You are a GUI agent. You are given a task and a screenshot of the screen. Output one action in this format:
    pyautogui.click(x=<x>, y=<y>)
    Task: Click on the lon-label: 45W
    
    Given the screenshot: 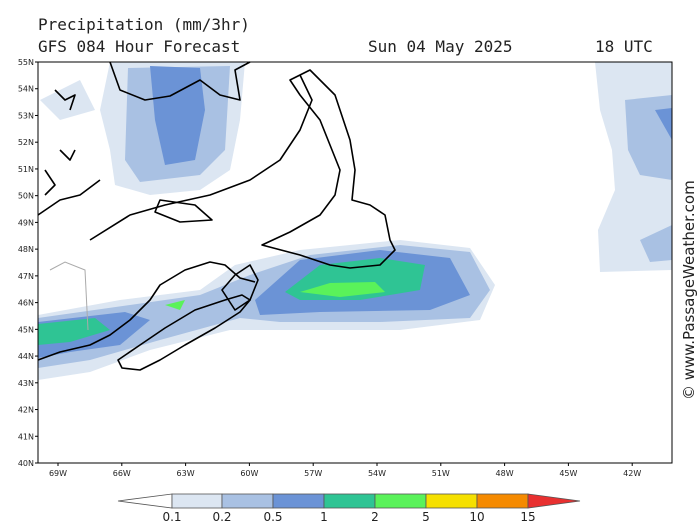 What is the action you would take?
    pyautogui.click(x=568, y=473)
    